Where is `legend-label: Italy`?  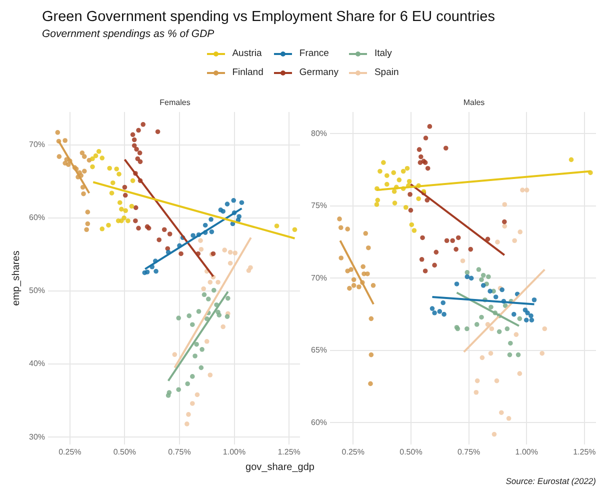
legend-label: Italy is located at coordinates (383, 53).